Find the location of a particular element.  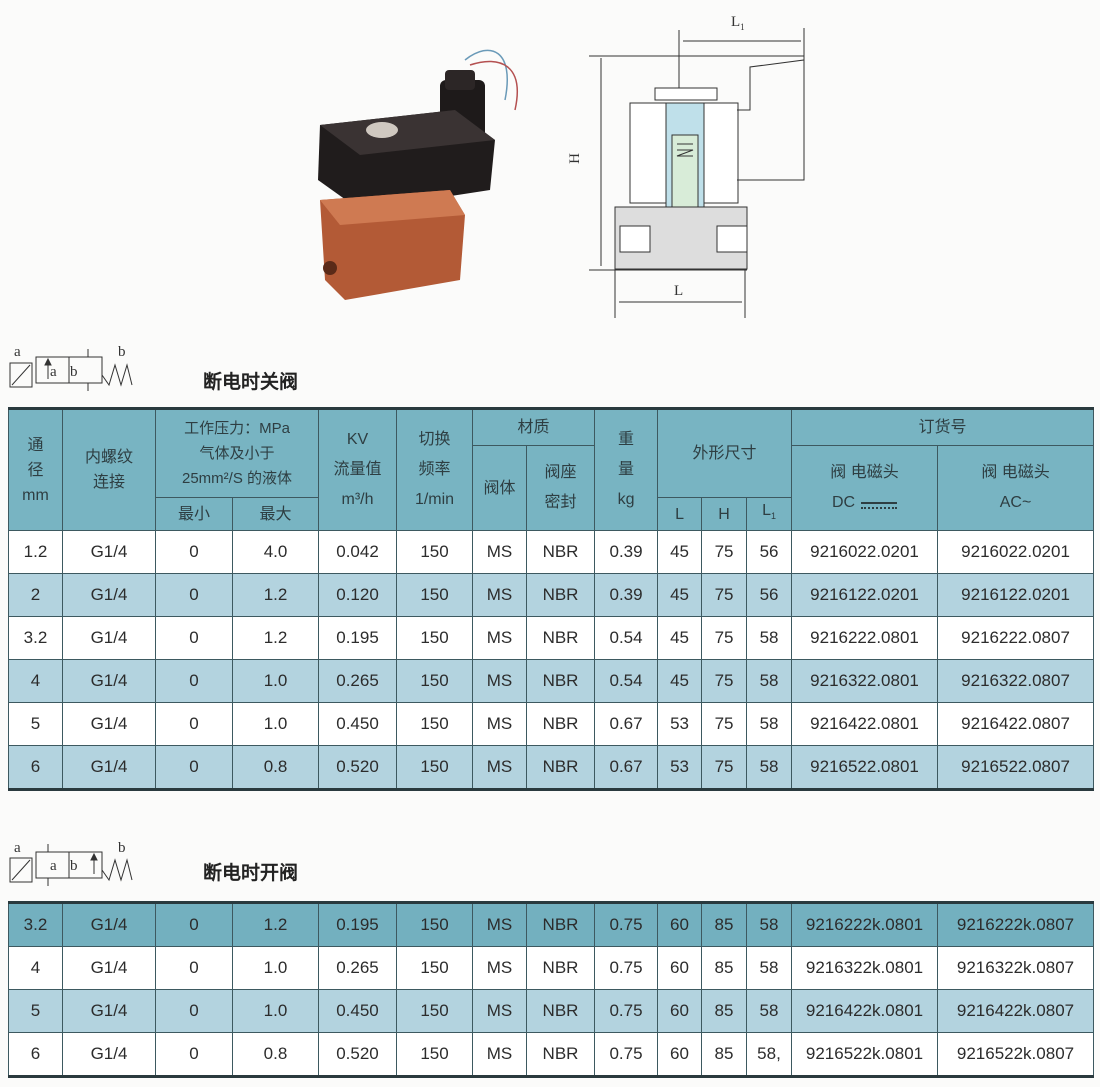

cell-weight: 0.54 is located at coordinates (626, 638).